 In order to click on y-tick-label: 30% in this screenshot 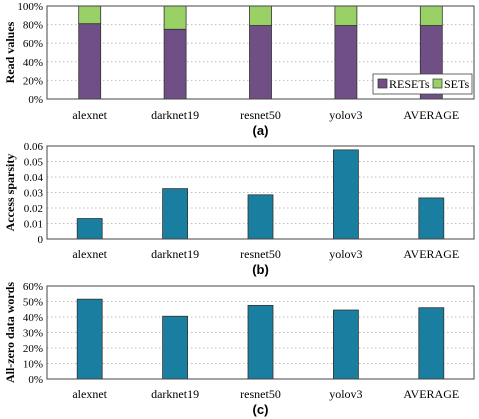, I will do `click(33, 334)`.